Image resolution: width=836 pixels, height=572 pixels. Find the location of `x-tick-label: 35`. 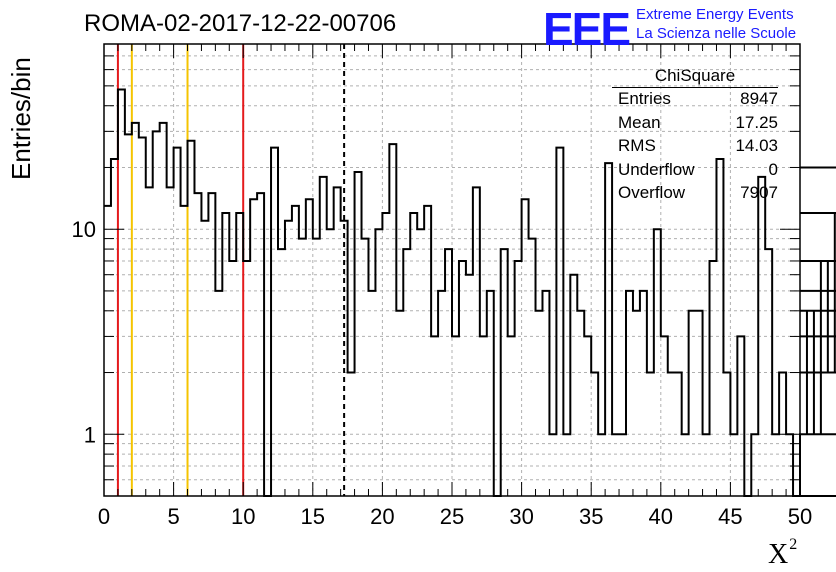

x-tick-label: 35 is located at coordinates (591, 516).